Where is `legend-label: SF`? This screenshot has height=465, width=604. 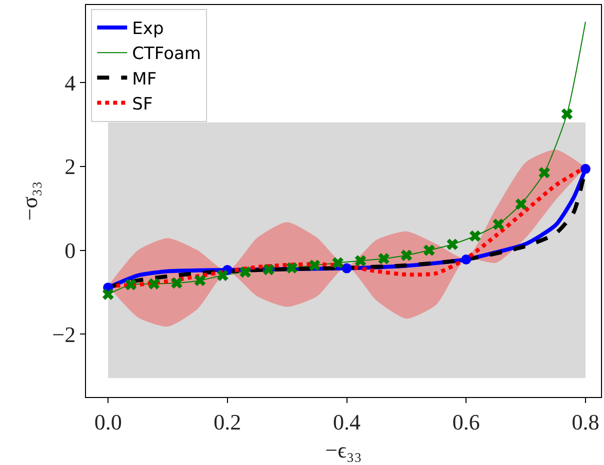
legend-label: SF is located at coordinates (142, 104).